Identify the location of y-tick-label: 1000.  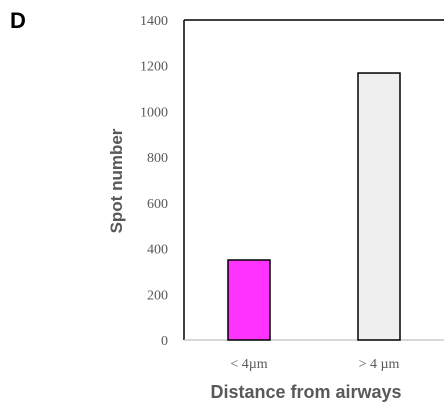
(154, 112).